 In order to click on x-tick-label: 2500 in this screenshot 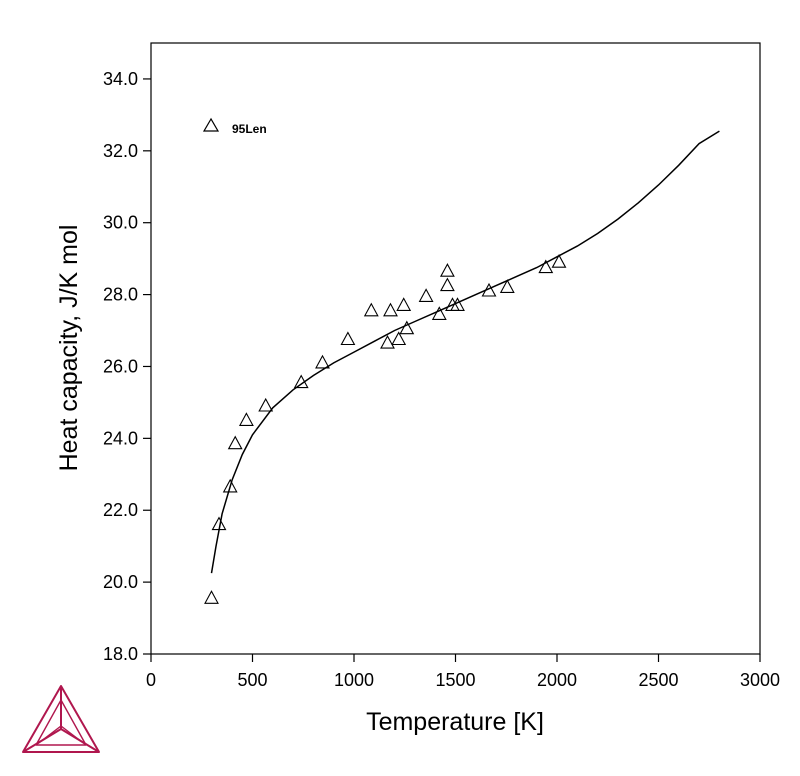, I will do `click(658, 680)`.